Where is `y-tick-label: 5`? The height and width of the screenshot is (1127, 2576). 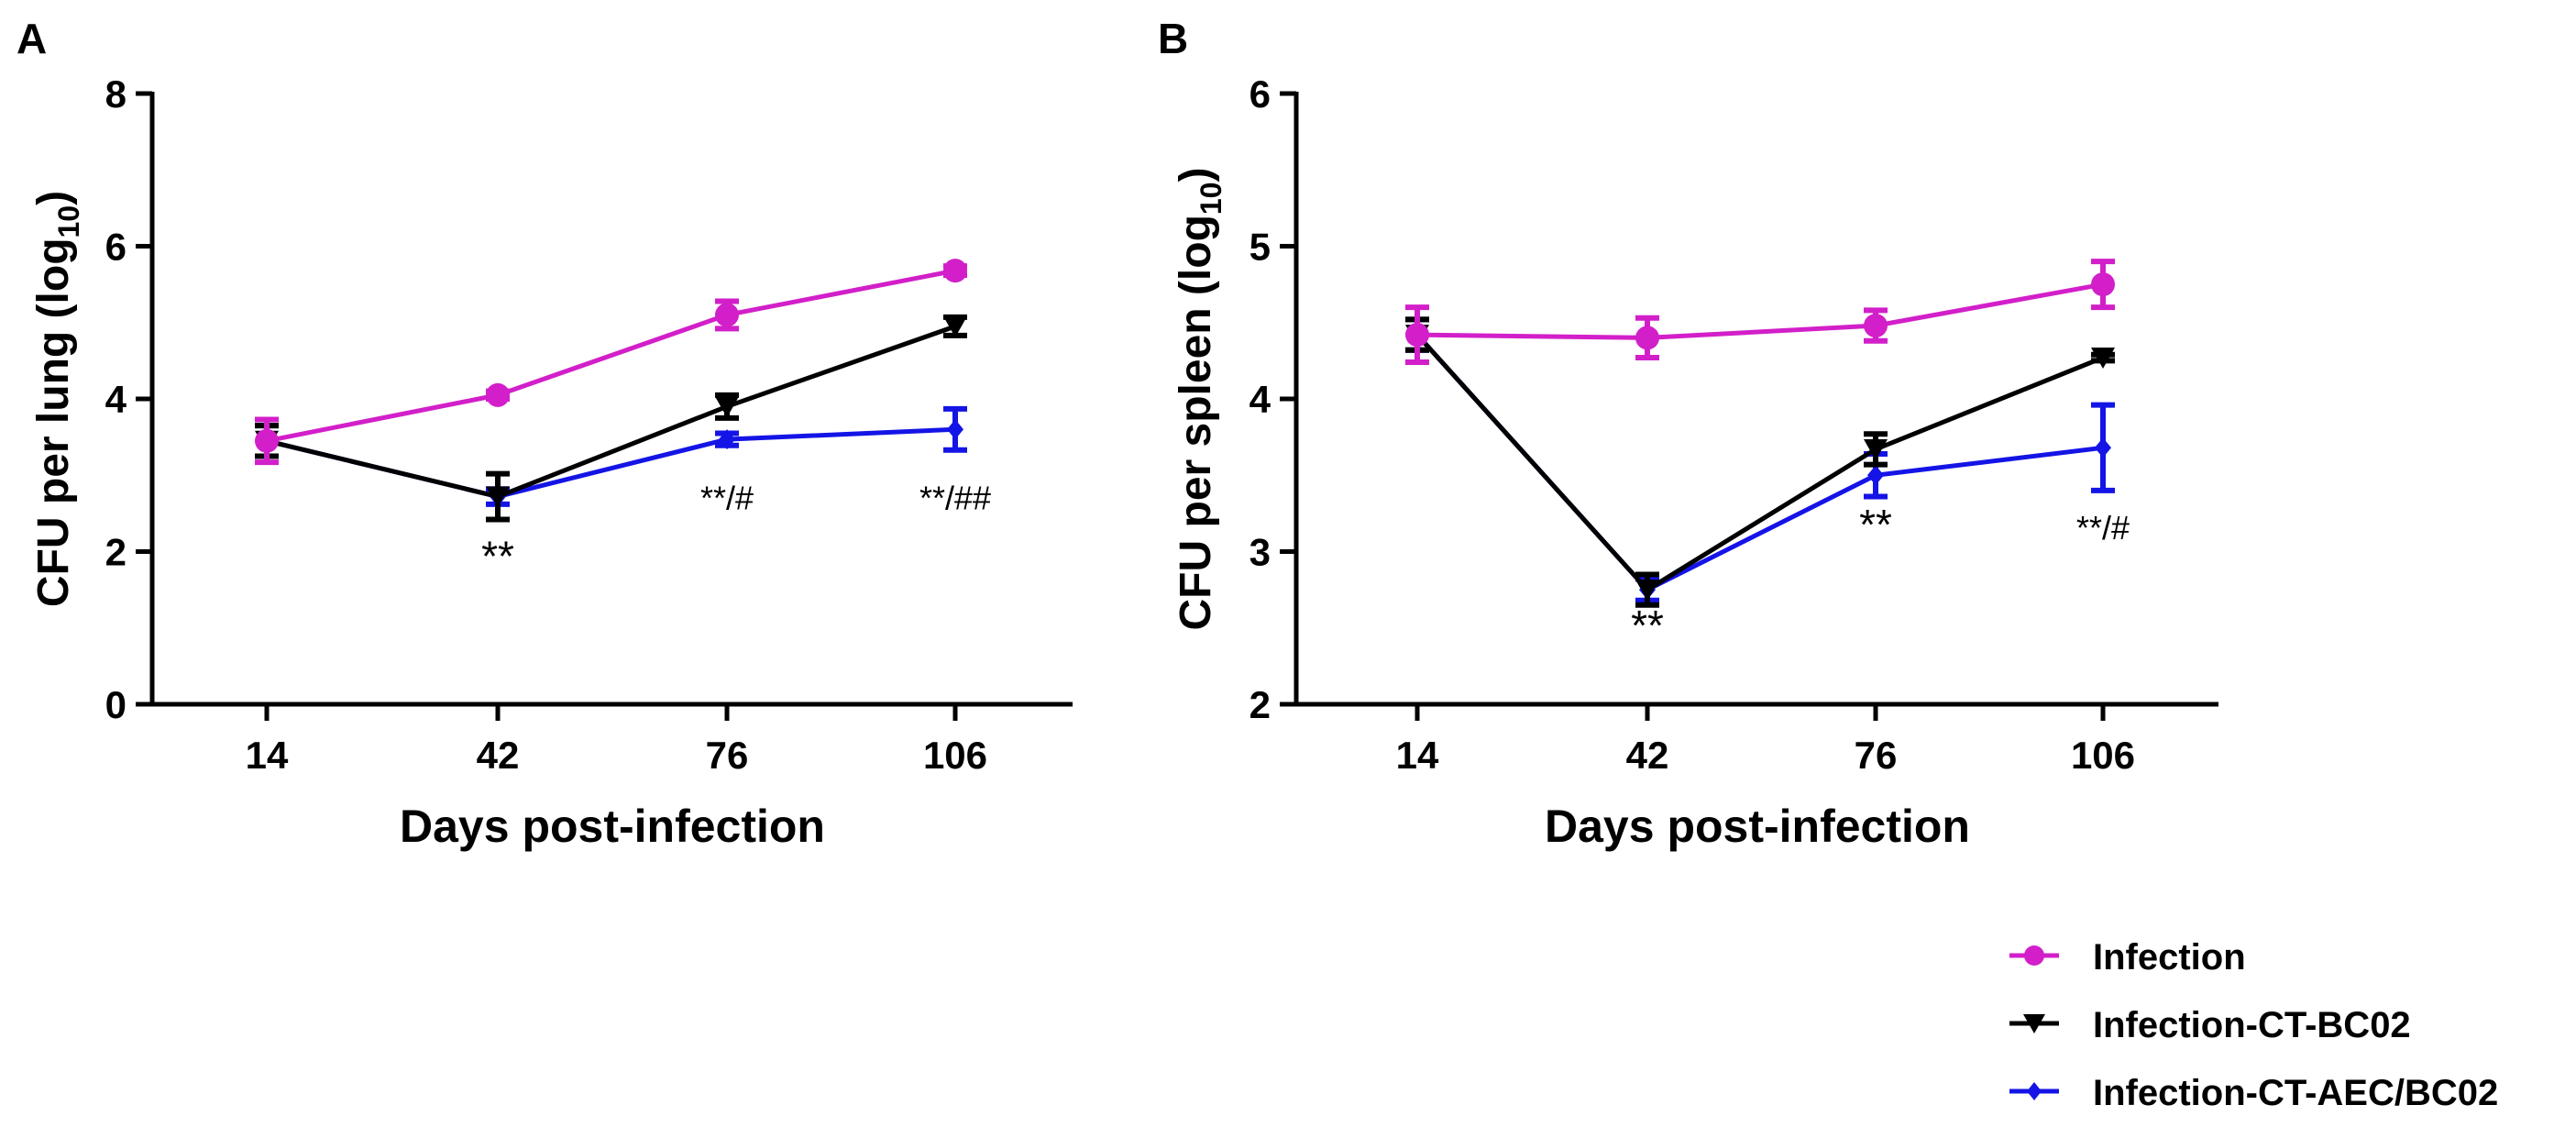 y-tick-label: 5 is located at coordinates (1260, 247).